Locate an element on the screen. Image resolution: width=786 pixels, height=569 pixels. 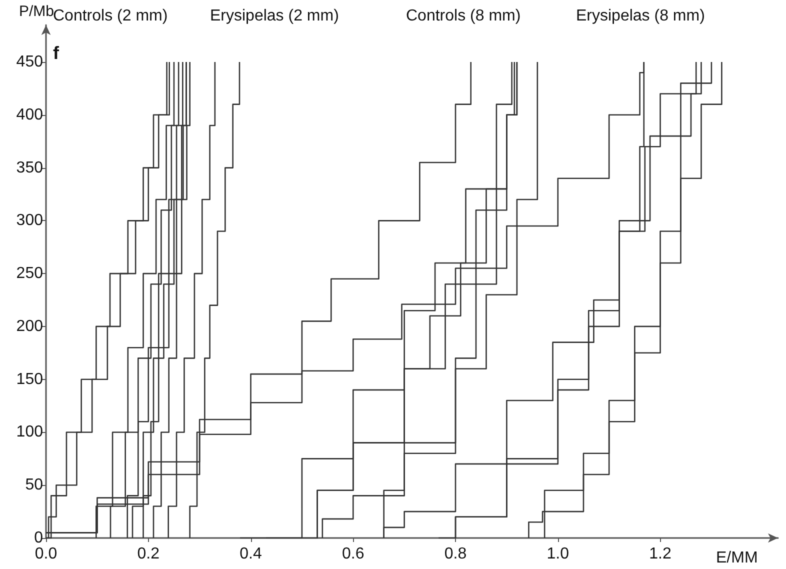
y-tick-label: 300 is located at coordinates (30, 221).